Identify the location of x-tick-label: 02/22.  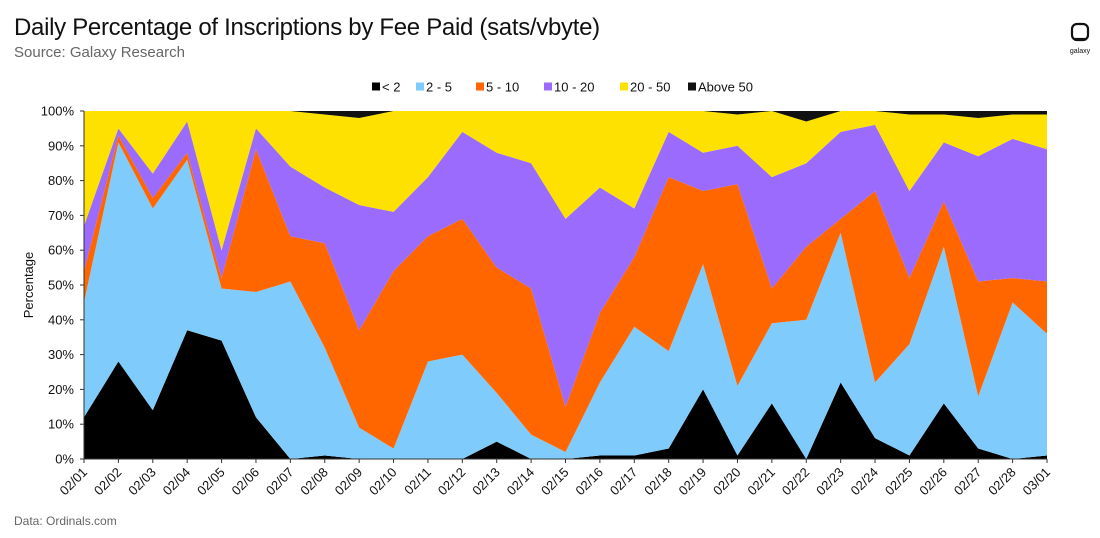
(796, 482).